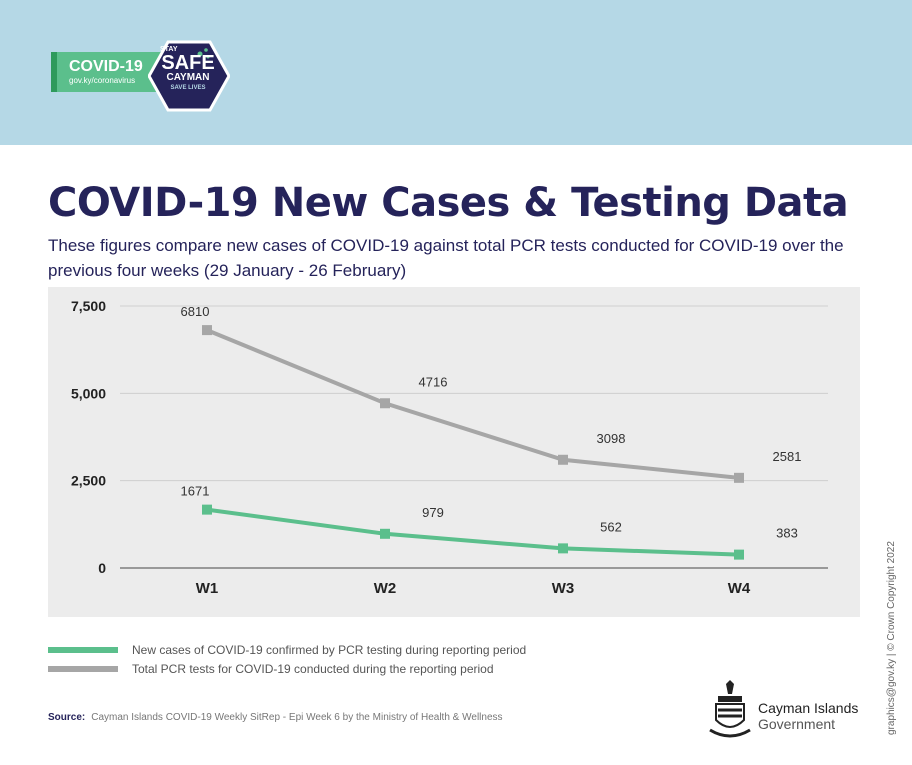  Describe the element at coordinates (448, 203) in the screenshot. I see `page-title: COVID-19 New Cases & Testing Data` at that location.